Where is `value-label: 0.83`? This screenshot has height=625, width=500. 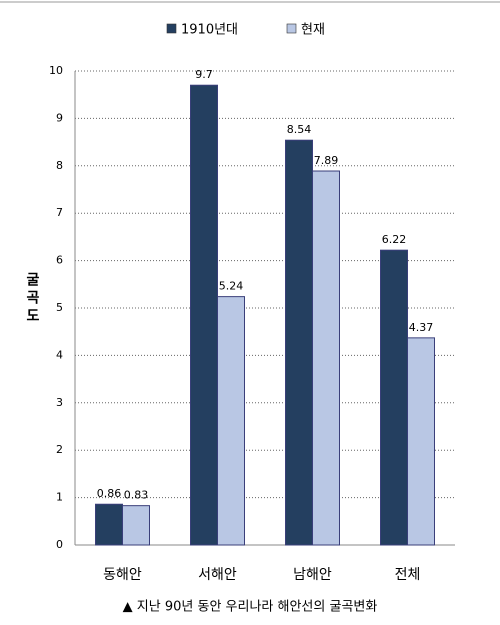 value-label: 0.83 is located at coordinates (136, 495).